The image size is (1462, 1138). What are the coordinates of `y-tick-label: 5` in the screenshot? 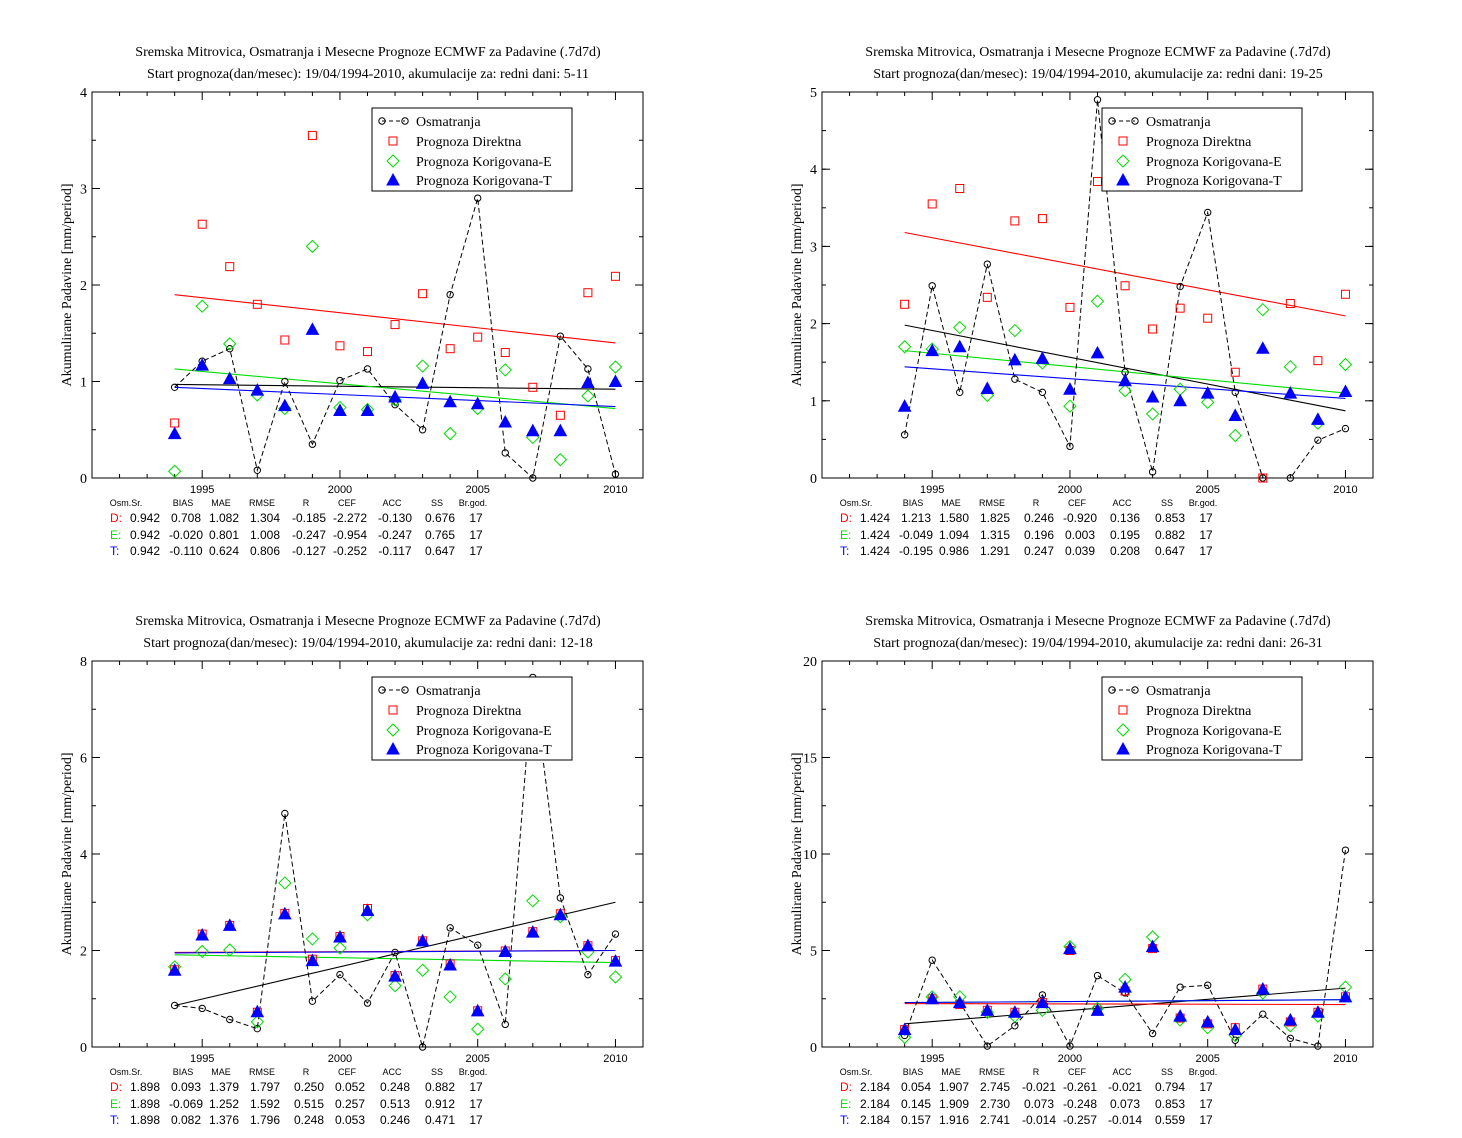 It's located at (813, 952).